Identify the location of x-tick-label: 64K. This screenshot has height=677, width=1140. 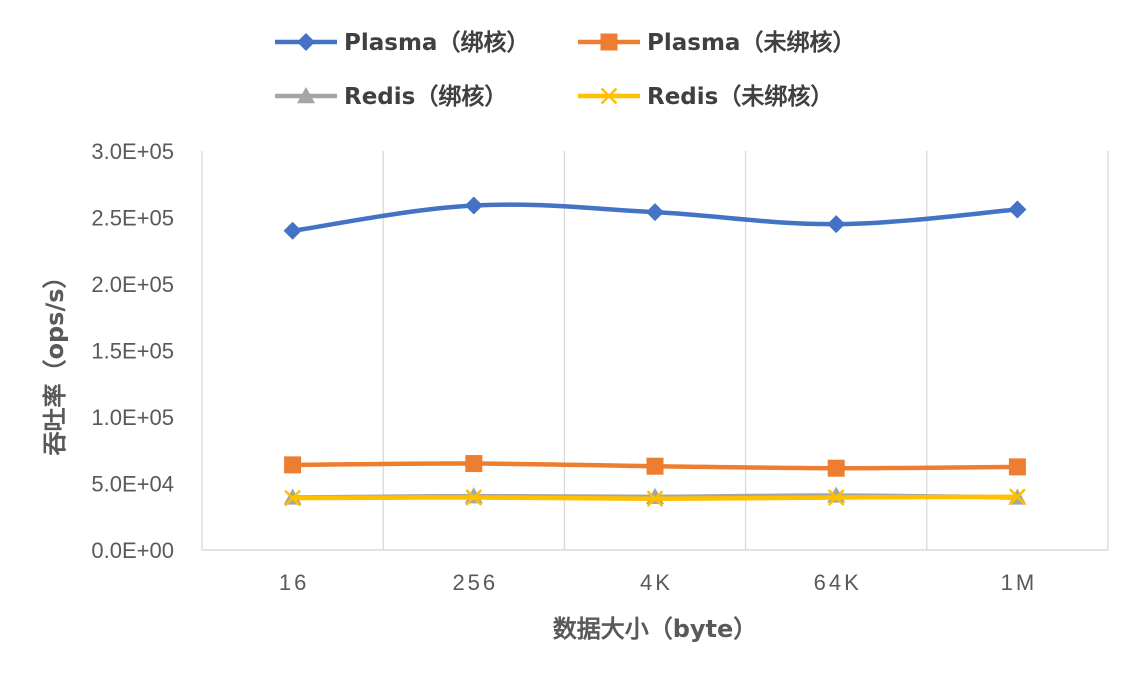
(838, 582).